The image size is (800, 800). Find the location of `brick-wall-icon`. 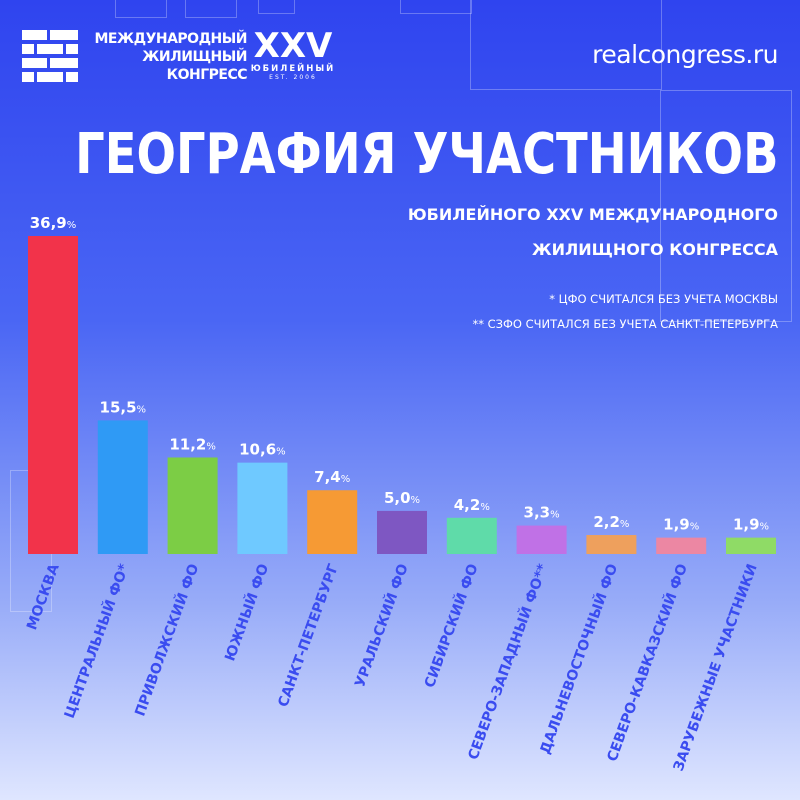

brick-wall-icon is located at coordinates (50, 56).